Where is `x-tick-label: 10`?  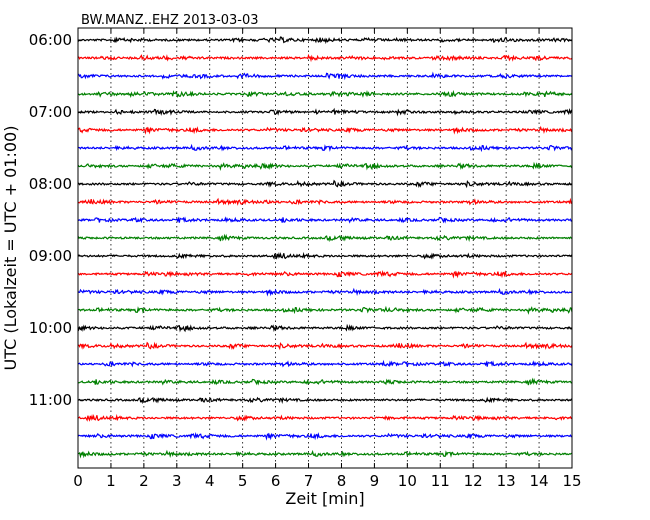 x-tick-label: 10 is located at coordinates (407, 481).